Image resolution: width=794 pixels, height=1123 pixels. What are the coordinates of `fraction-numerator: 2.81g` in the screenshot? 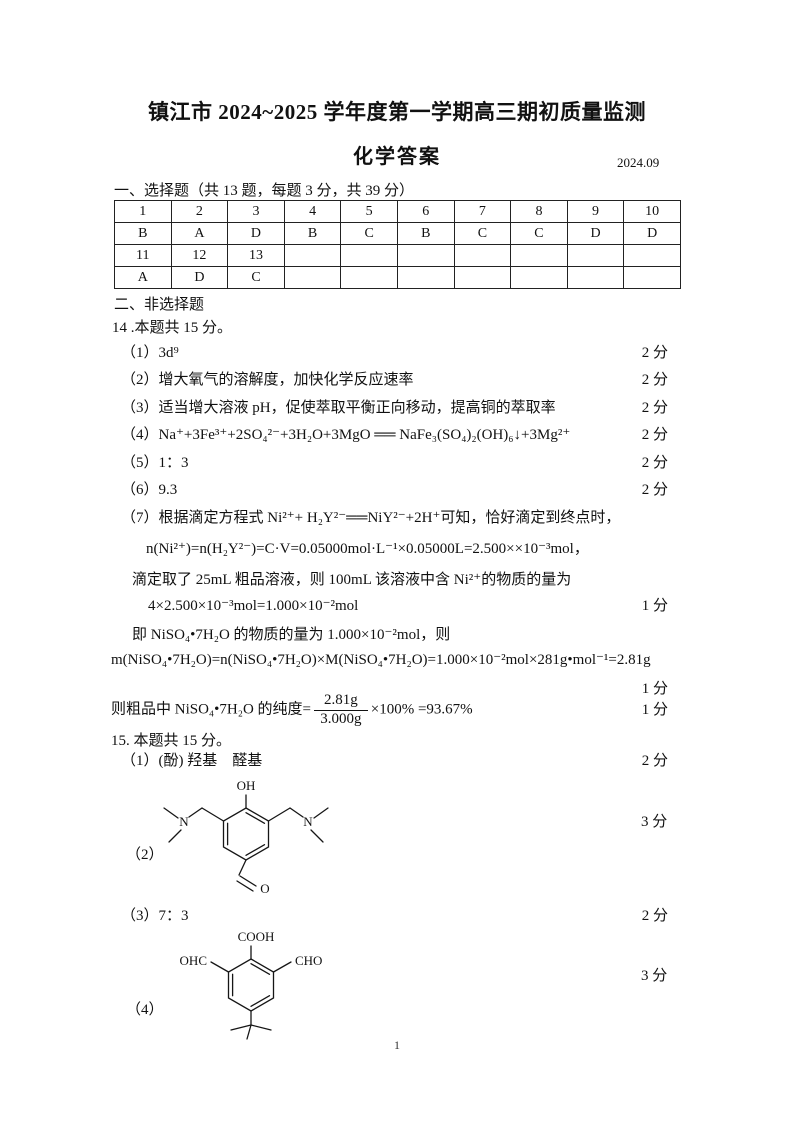 It's located at (341, 701).